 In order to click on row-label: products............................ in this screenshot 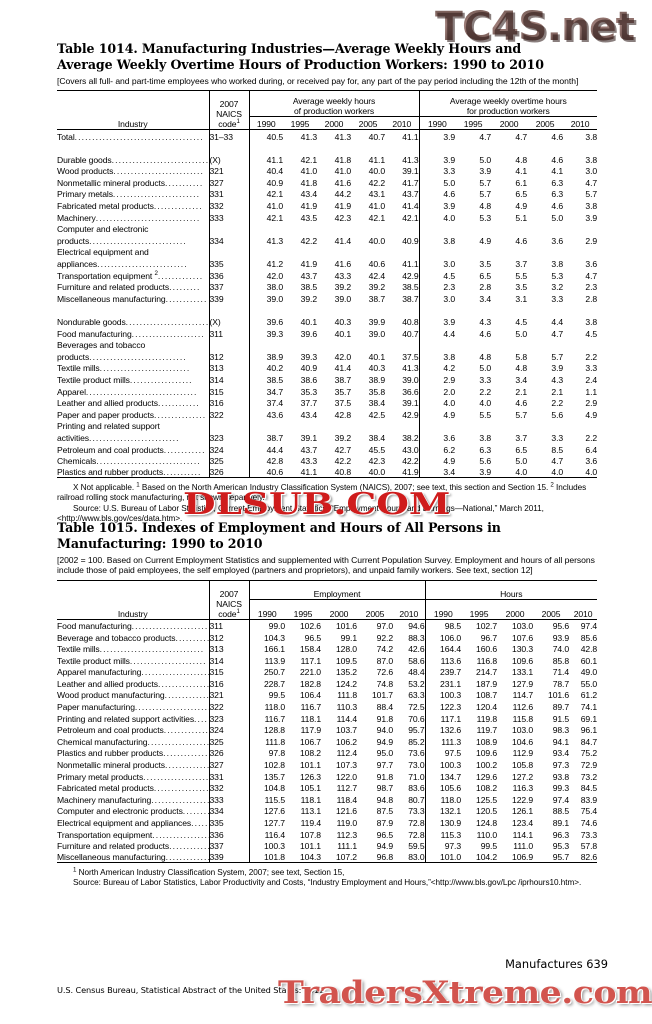, I will do `click(122, 240)`.